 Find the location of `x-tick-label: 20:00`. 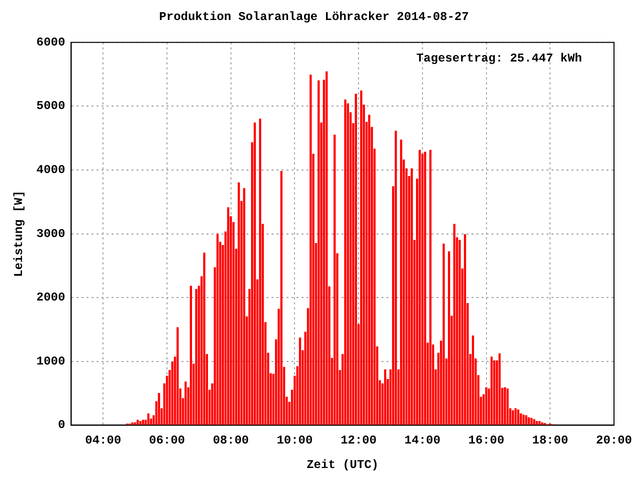

x-tick-label: 20:00 is located at coordinates (614, 440).